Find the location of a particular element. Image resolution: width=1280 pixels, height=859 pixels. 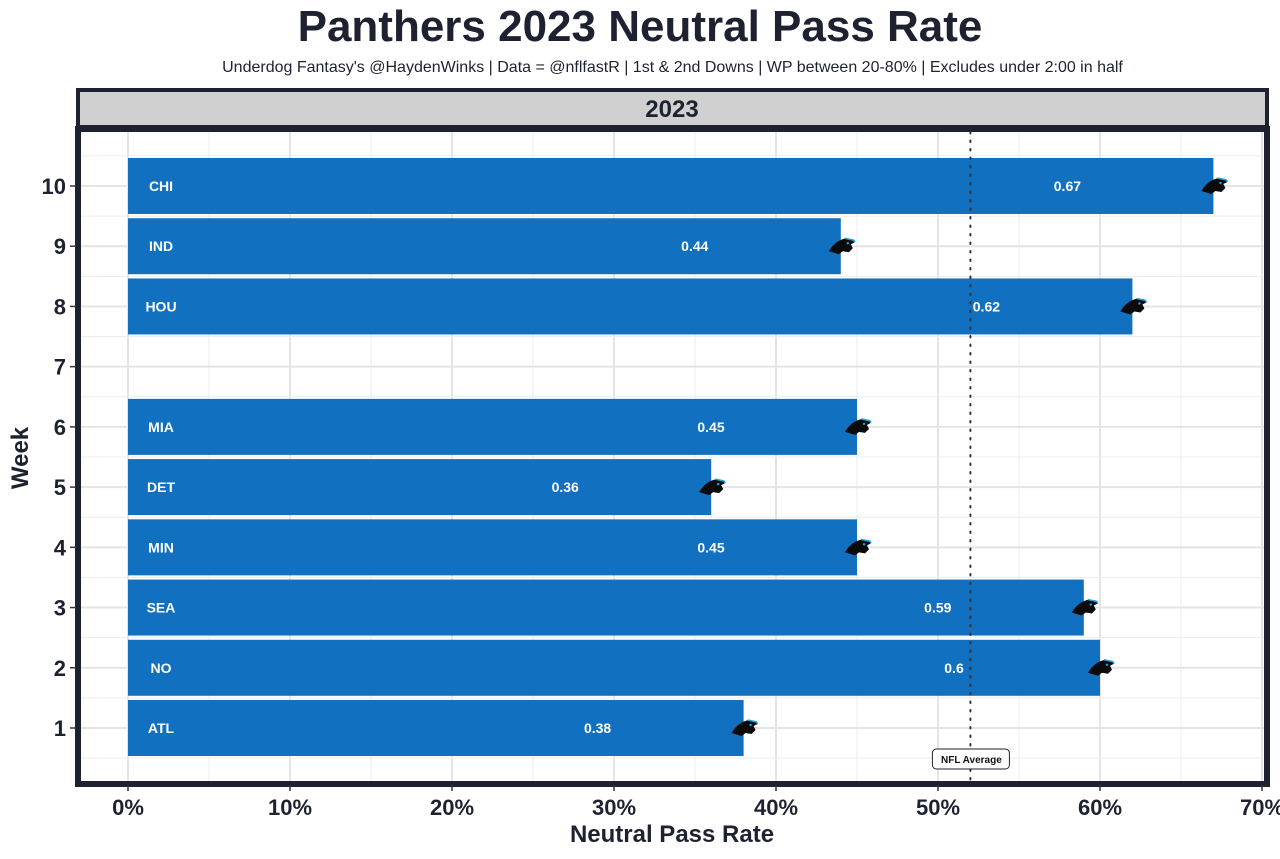

bar-week-8: HOU 0.62 is located at coordinates (638, 306).